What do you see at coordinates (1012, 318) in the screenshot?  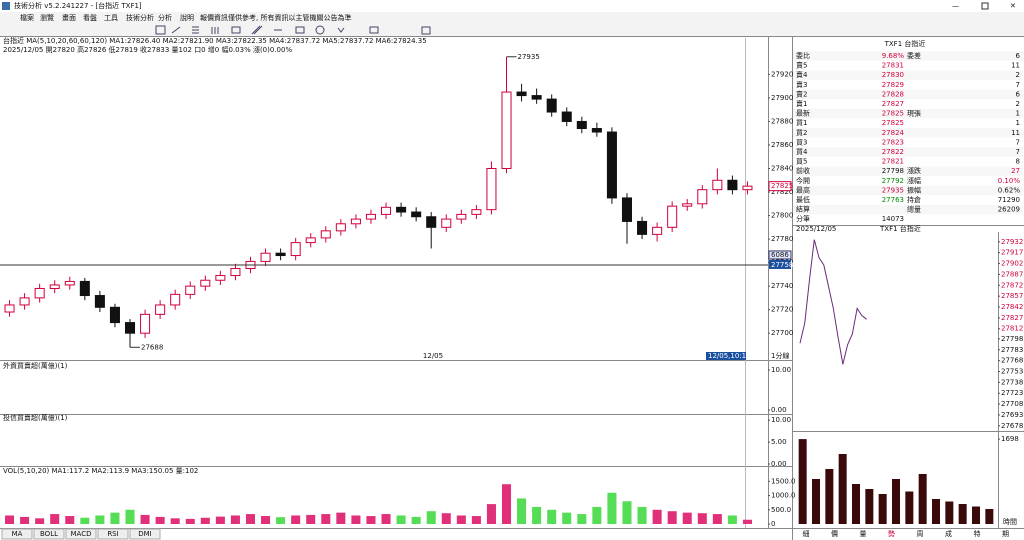 I see `y-tick-label: 27827` at bounding box center [1012, 318].